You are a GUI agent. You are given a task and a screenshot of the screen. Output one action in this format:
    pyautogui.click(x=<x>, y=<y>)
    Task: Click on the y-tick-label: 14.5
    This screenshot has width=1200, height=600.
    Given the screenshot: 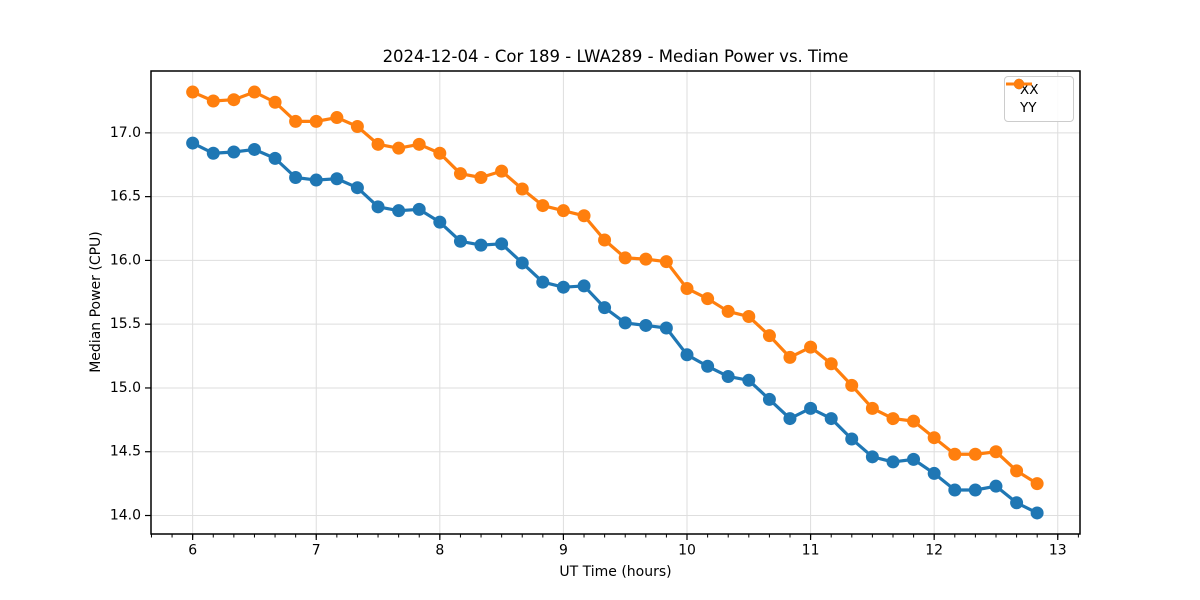 What is the action you would take?
    pyautogui.click(x=125, y=452)
    